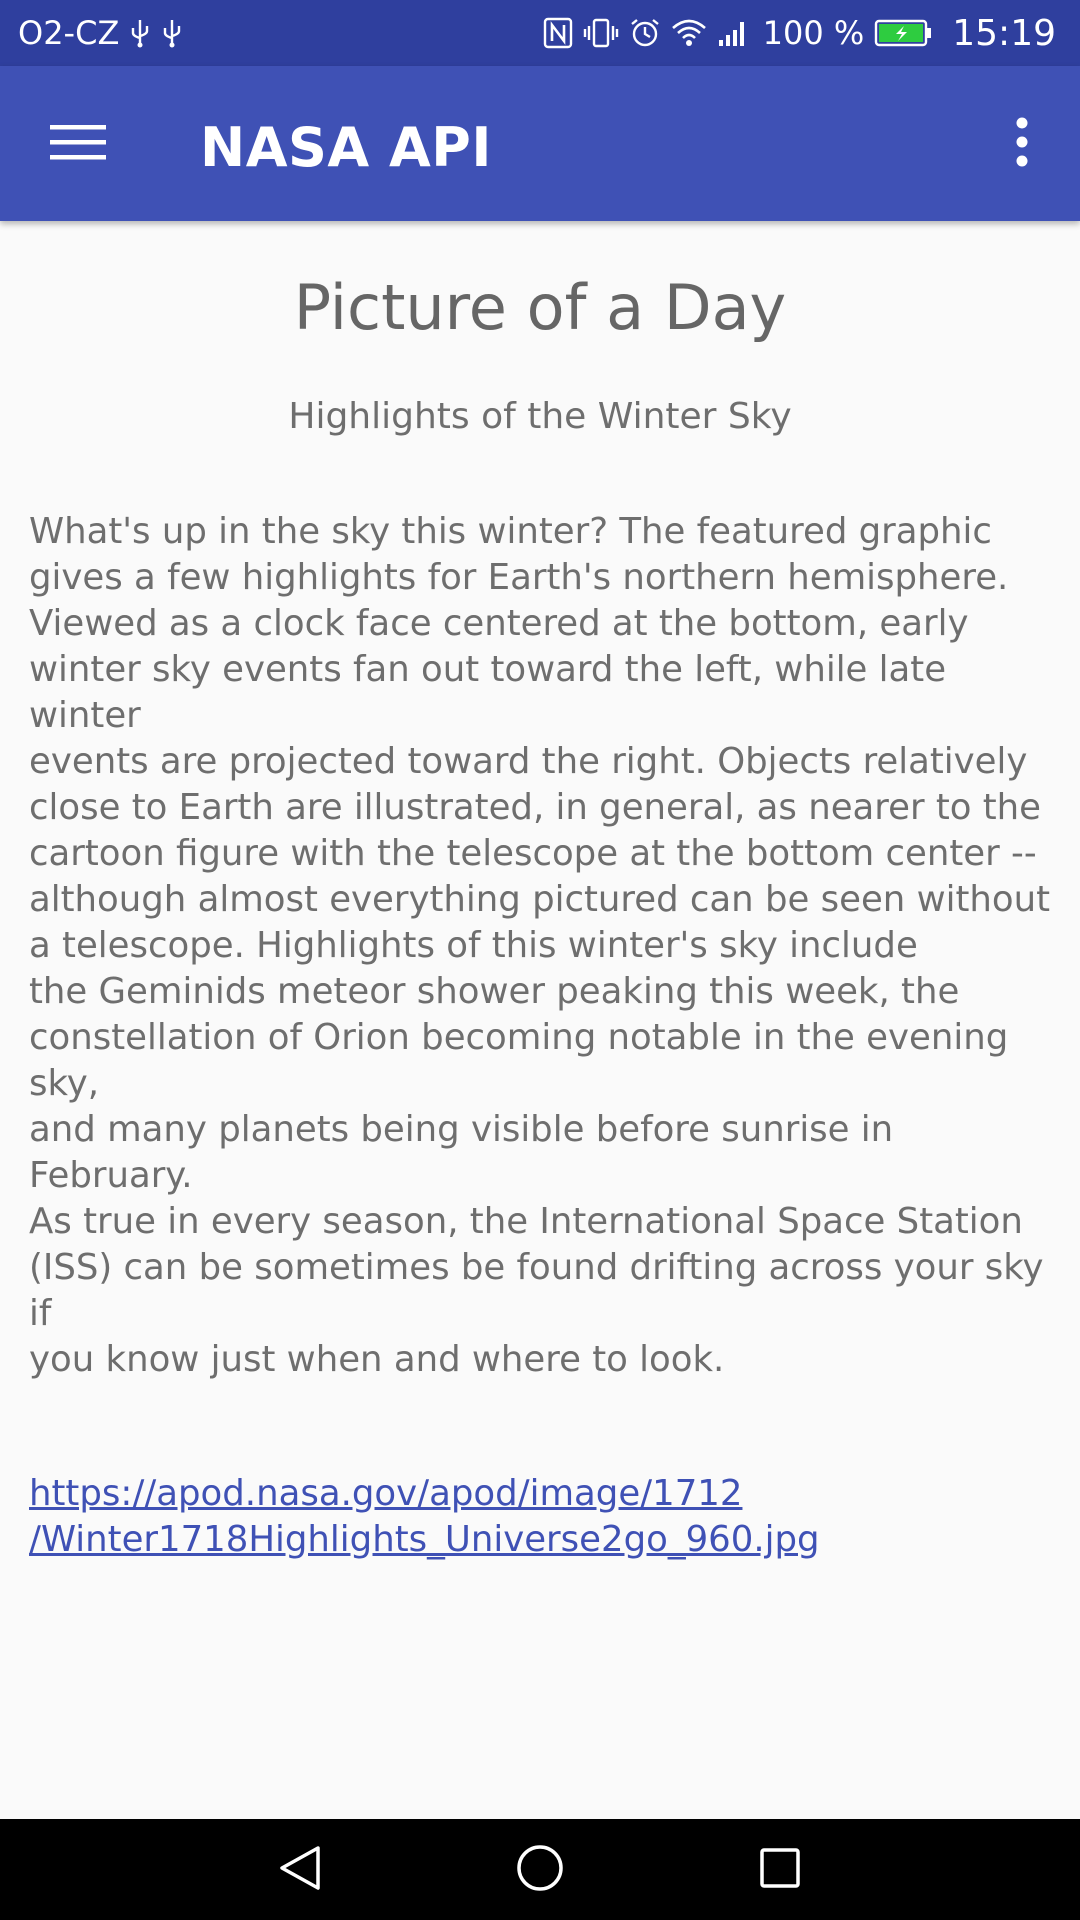  What do you see at coordinates (689, 33) in the screenshot?
I see `wifi-icon` at bounding box center [689, 33].